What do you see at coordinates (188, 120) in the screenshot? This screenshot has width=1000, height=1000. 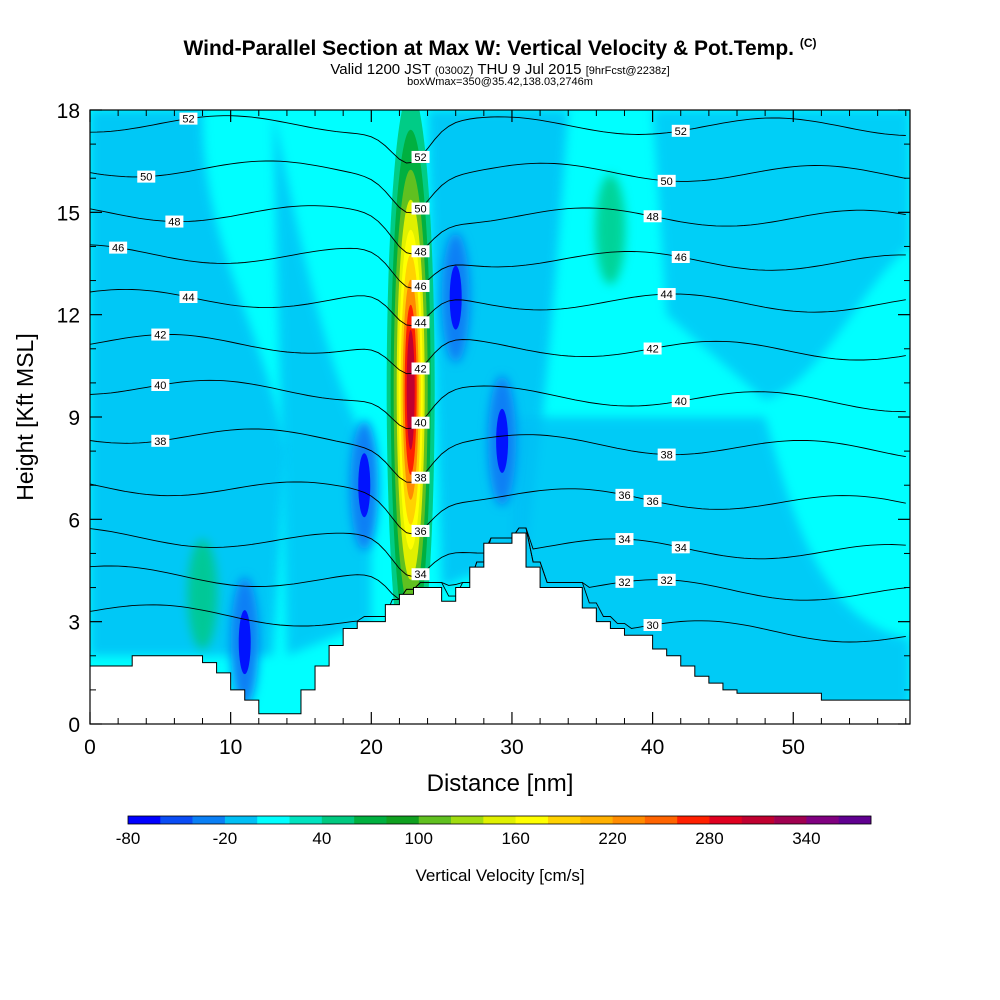 I see `isentrope-label-text: 52` at bounding box center [188, 120].